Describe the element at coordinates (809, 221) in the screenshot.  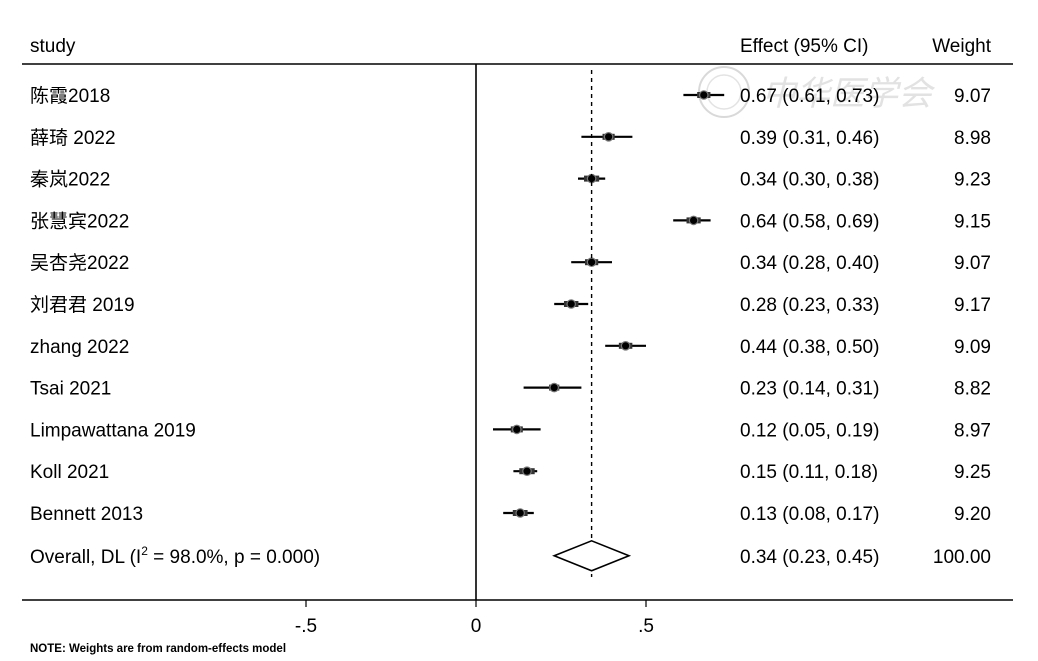
I see `effect-ci-text: 0.64 (0.58, 0.69)` at that location.